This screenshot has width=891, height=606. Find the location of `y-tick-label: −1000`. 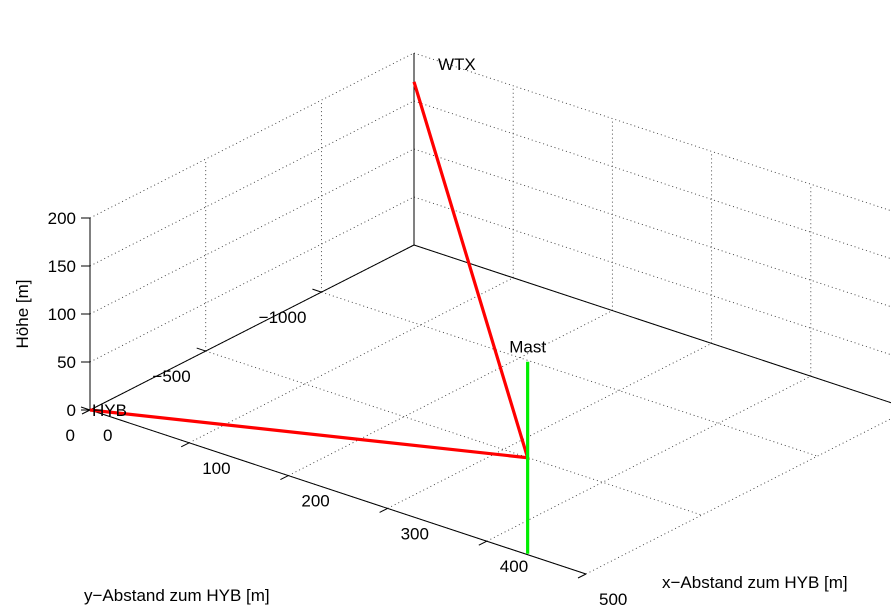

y-tick-label: −1000 is located at coordinates (283, 317).